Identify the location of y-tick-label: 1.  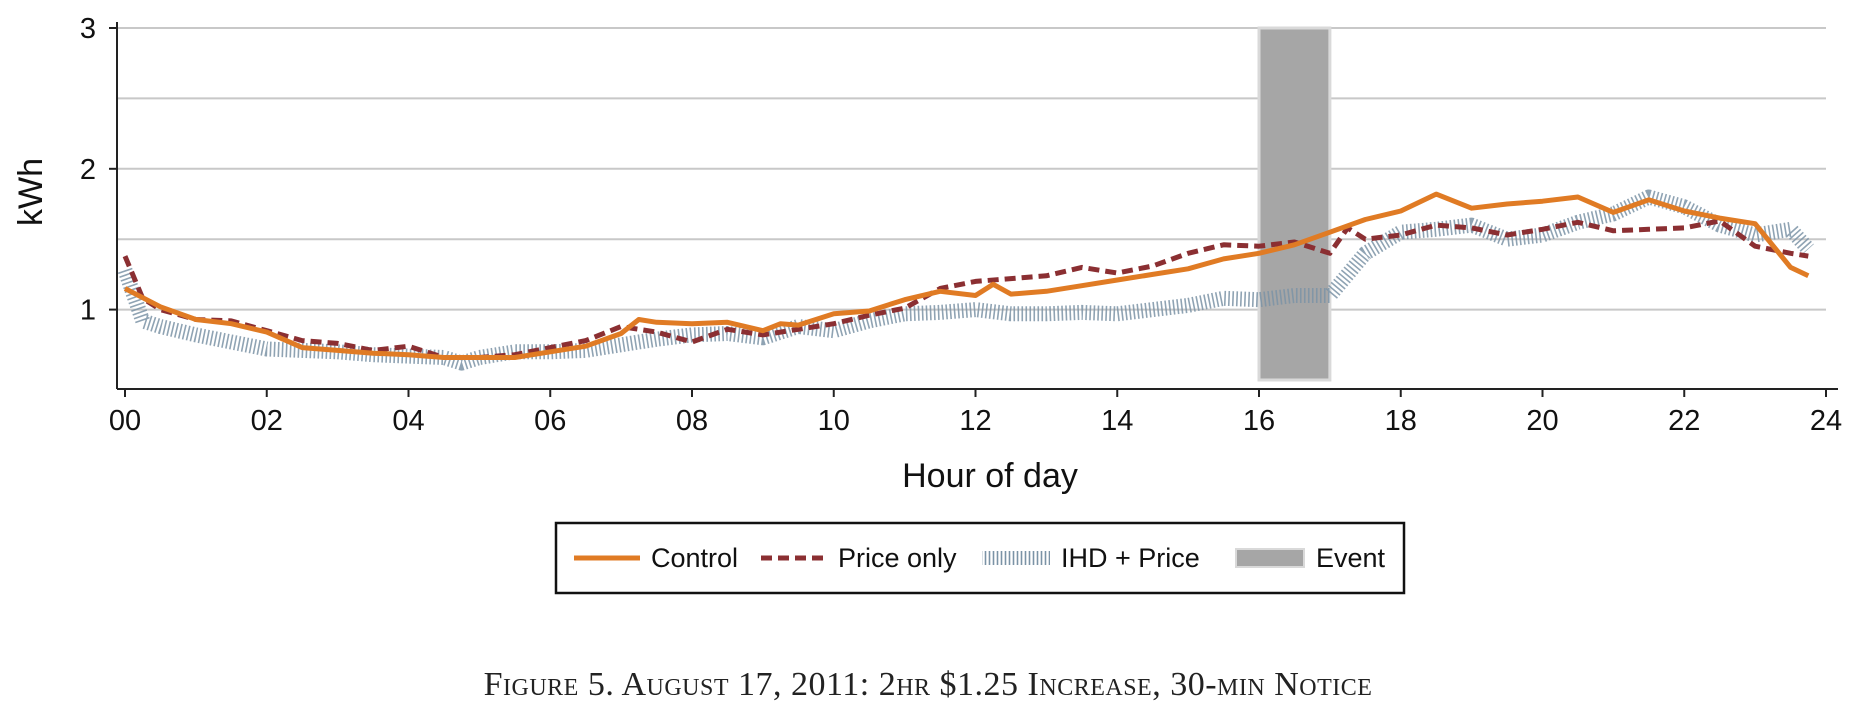
(88, 311).